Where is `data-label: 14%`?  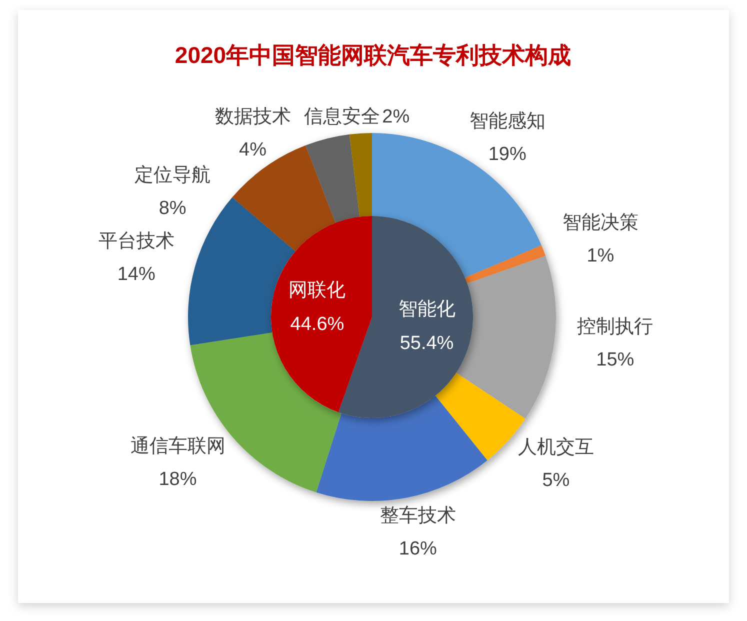
data-label: 14% is located at coordinates (136, 275).